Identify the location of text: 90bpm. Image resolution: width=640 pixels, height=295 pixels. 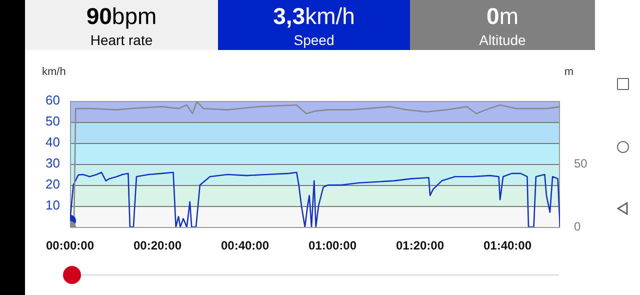
(121, 16).